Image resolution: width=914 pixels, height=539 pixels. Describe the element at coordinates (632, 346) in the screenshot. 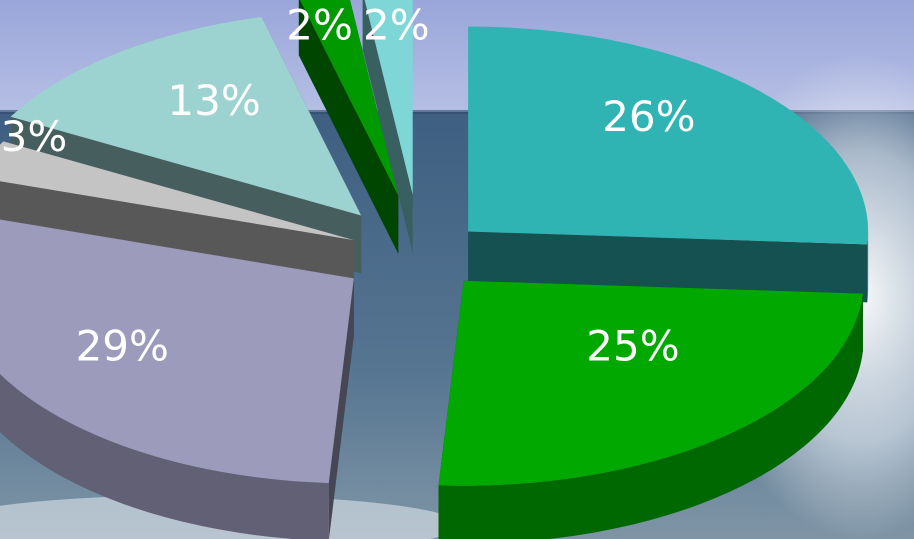

I see `slice-label-2: 25%` at that location.